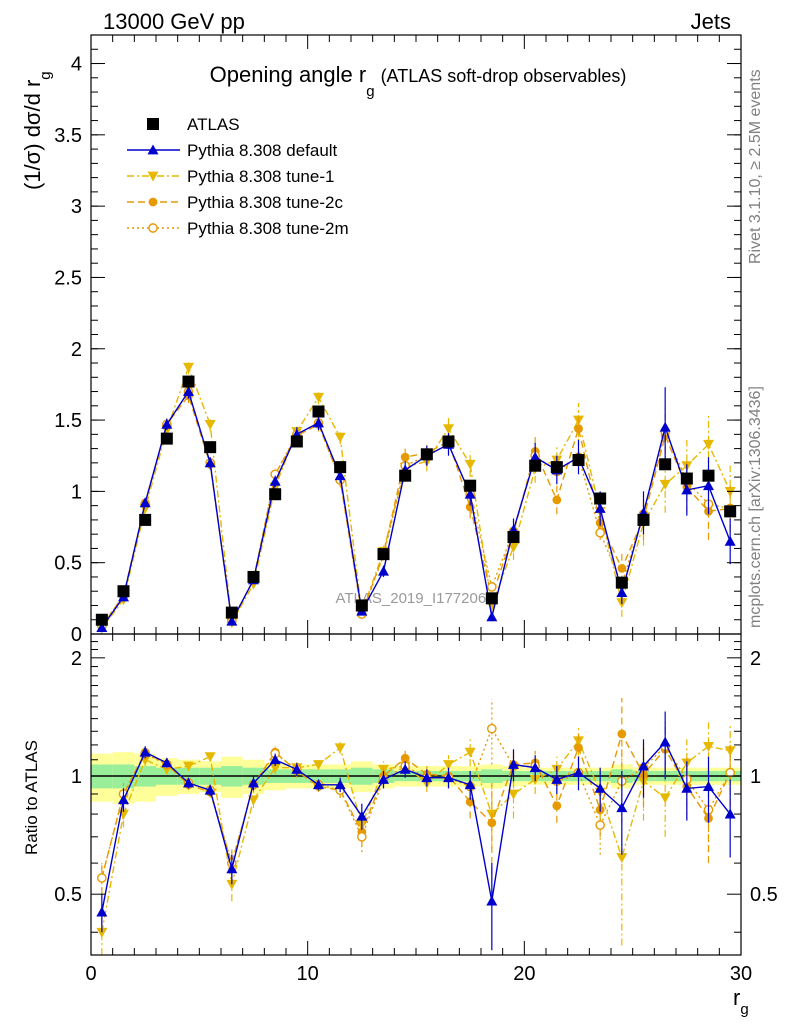  Describe the element at coordinates (755, 166) in the screenshot. I see `rivet-info-label: Rivet 3.1.10, ≥ 2.5M events` at that location.